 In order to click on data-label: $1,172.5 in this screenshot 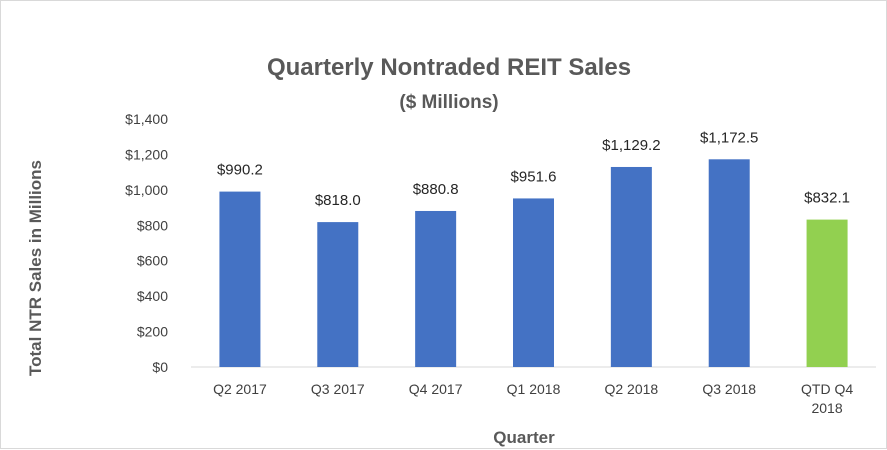, I will do `click(729, 137)`.